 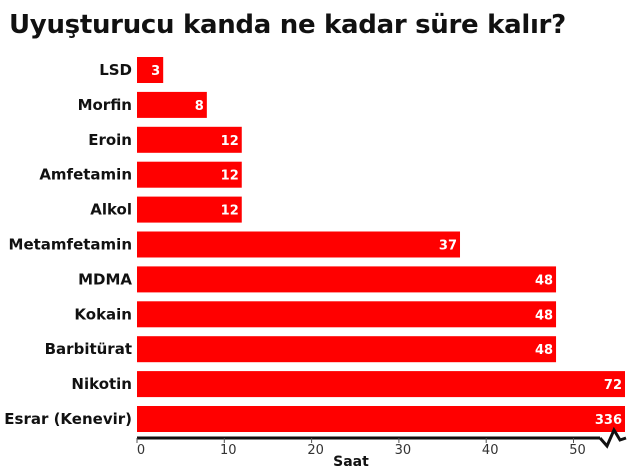 What do you see at coordinates (199, 106) in the screenshot?
I see `value-label: 8` at bounding box center [199, 106].